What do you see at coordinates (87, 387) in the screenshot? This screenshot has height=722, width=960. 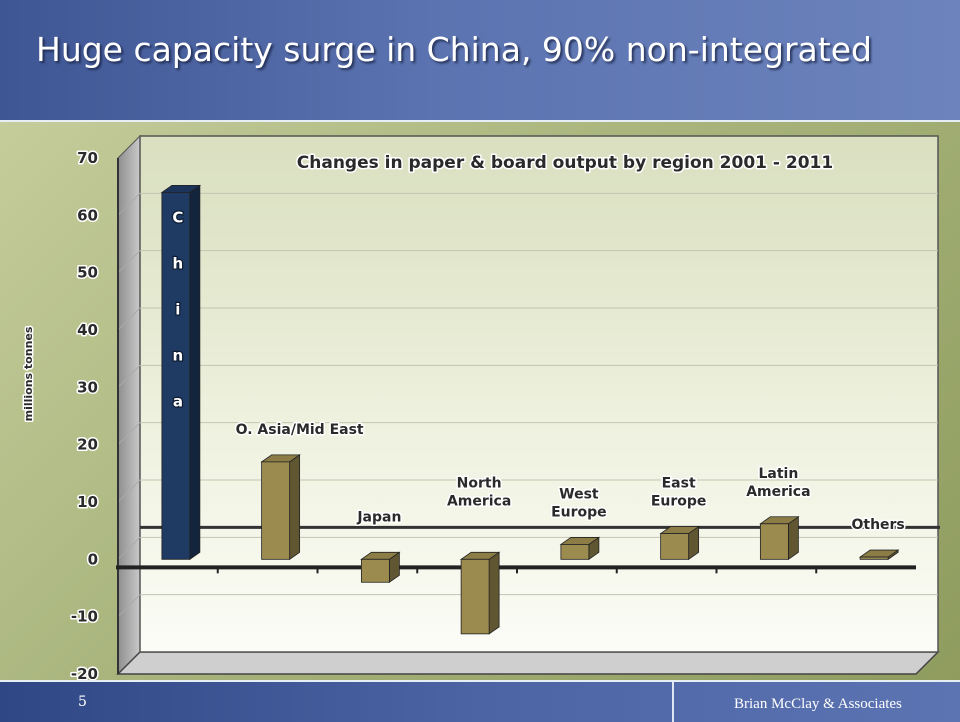 I see `y-tick-label: 30` at bounding box center [87, 387].